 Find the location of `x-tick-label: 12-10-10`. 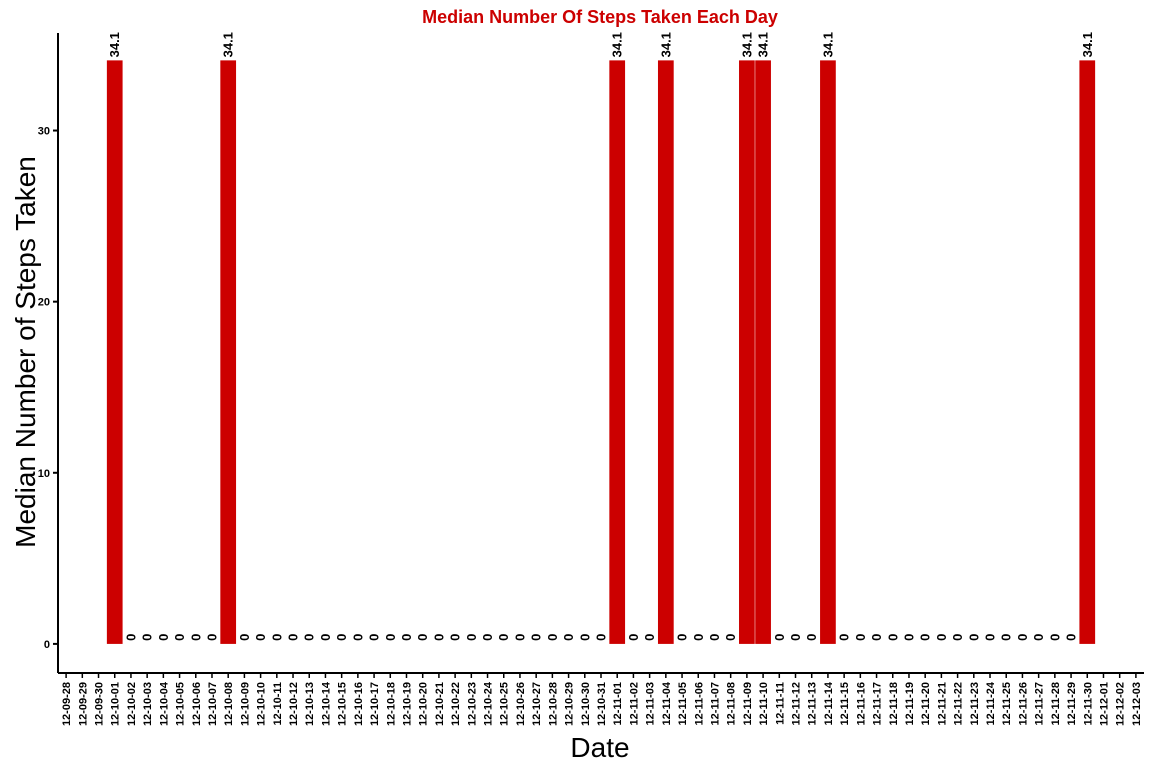

x-tick-label: 12-10-10 is located at coordinates (262, 704).